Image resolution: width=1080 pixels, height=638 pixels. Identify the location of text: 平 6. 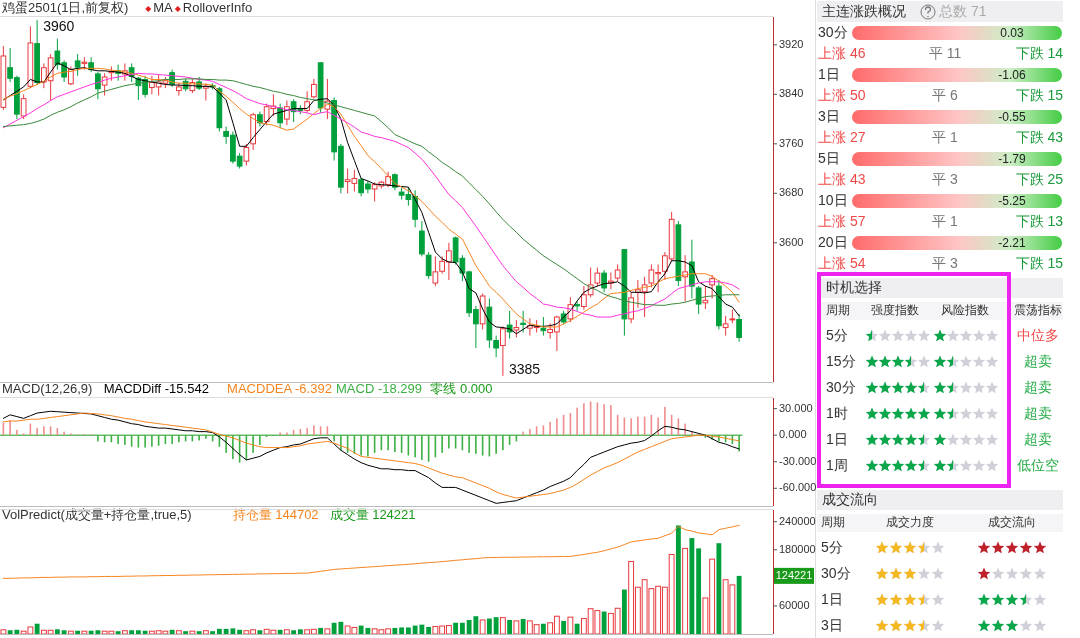
(945, 94).